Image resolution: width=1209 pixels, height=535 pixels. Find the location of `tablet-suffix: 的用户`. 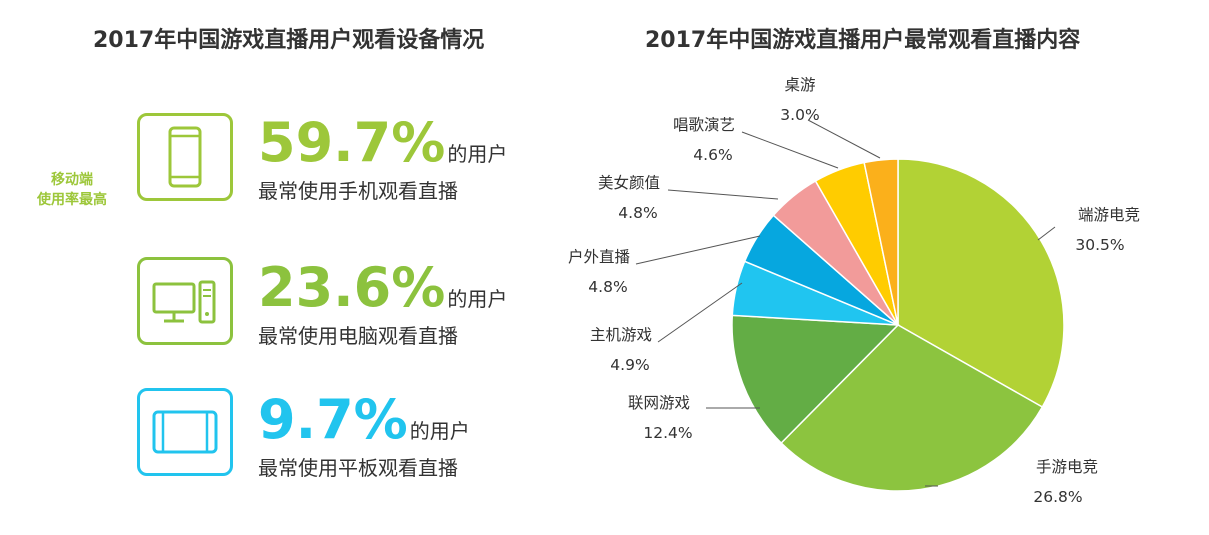

tablet-suffix: 的用户 is located at coordinates (439, 431).